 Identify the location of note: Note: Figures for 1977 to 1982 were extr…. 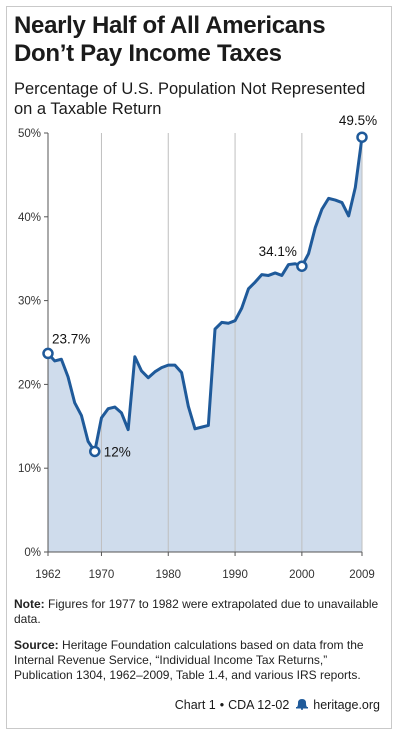
(199, 612).